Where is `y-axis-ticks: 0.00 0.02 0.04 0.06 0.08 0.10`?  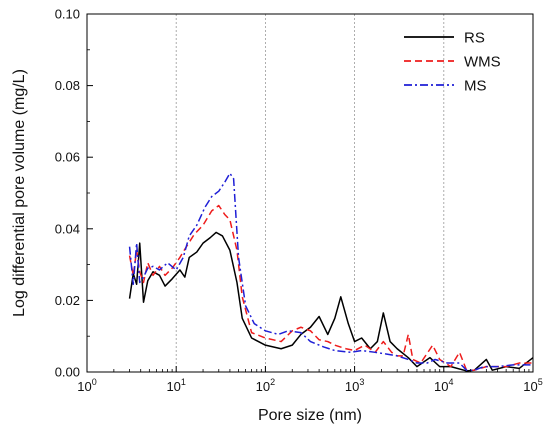 y-axis-ticks: 0.00 0.02 0.04 0.06 0.08 0.10 is located at coordinates (74, 193).